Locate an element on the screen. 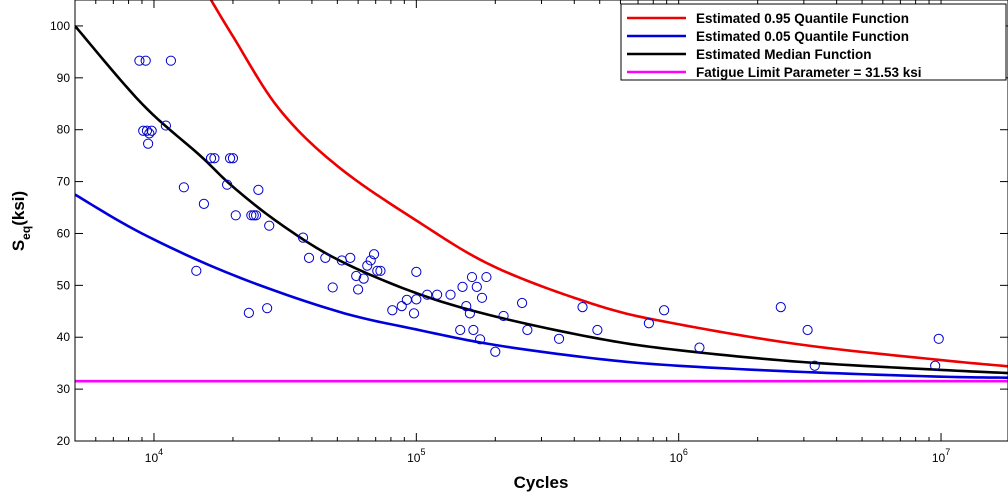  svg-text: Seq(ksi) is located at coordinates (21, 221).